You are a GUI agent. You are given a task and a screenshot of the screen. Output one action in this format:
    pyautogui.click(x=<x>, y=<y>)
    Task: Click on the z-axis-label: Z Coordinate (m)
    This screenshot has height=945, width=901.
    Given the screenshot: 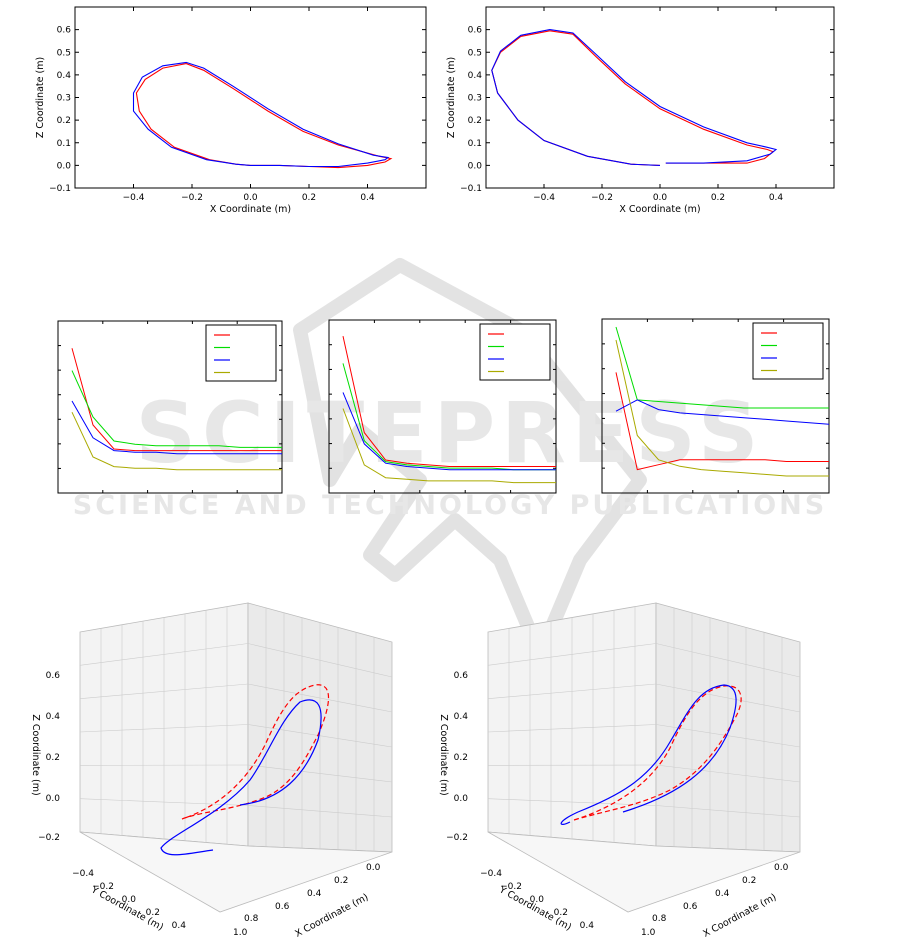 What is the action you would take?
    pyautogui.click(x=443, y=754)
    